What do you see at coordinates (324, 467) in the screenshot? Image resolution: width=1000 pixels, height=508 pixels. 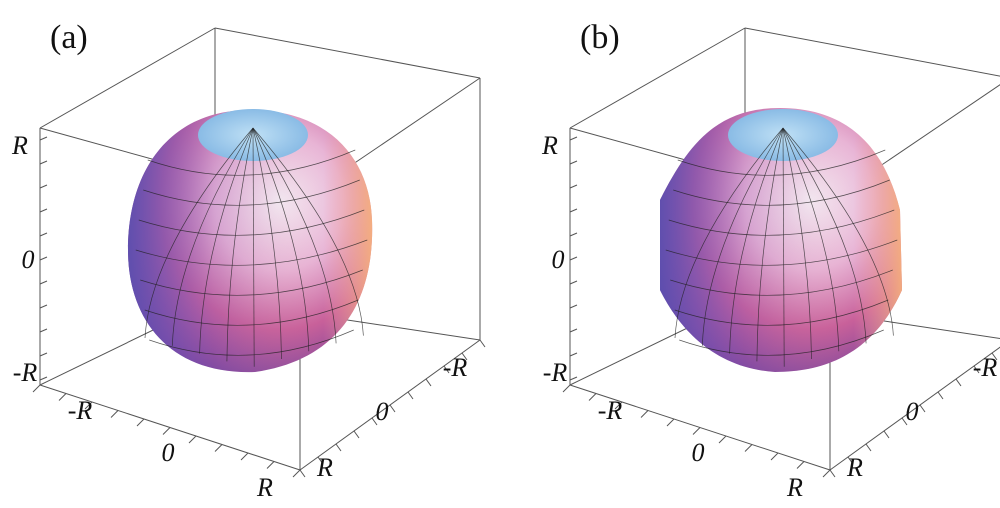 I see `side-tick-label: R` at bounding box center [324, 467].